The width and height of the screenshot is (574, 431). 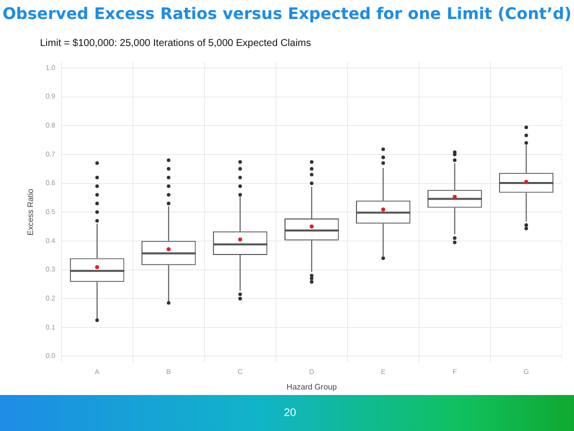 What do you see at coordinates (176, 43) in the screenshot?
I see `chart-subtitle: Limit = $100,000: 25,000 Iterations of 5,000 Expected Claims` at bounding box center [176, 43].